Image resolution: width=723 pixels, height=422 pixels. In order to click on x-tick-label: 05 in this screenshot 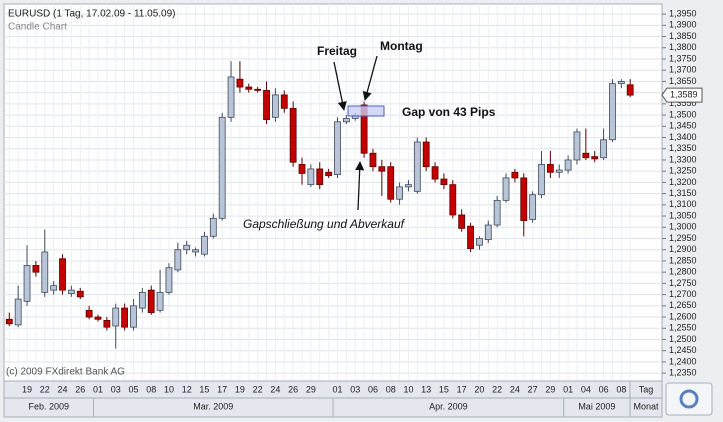, I will do `click(133, 389)`.